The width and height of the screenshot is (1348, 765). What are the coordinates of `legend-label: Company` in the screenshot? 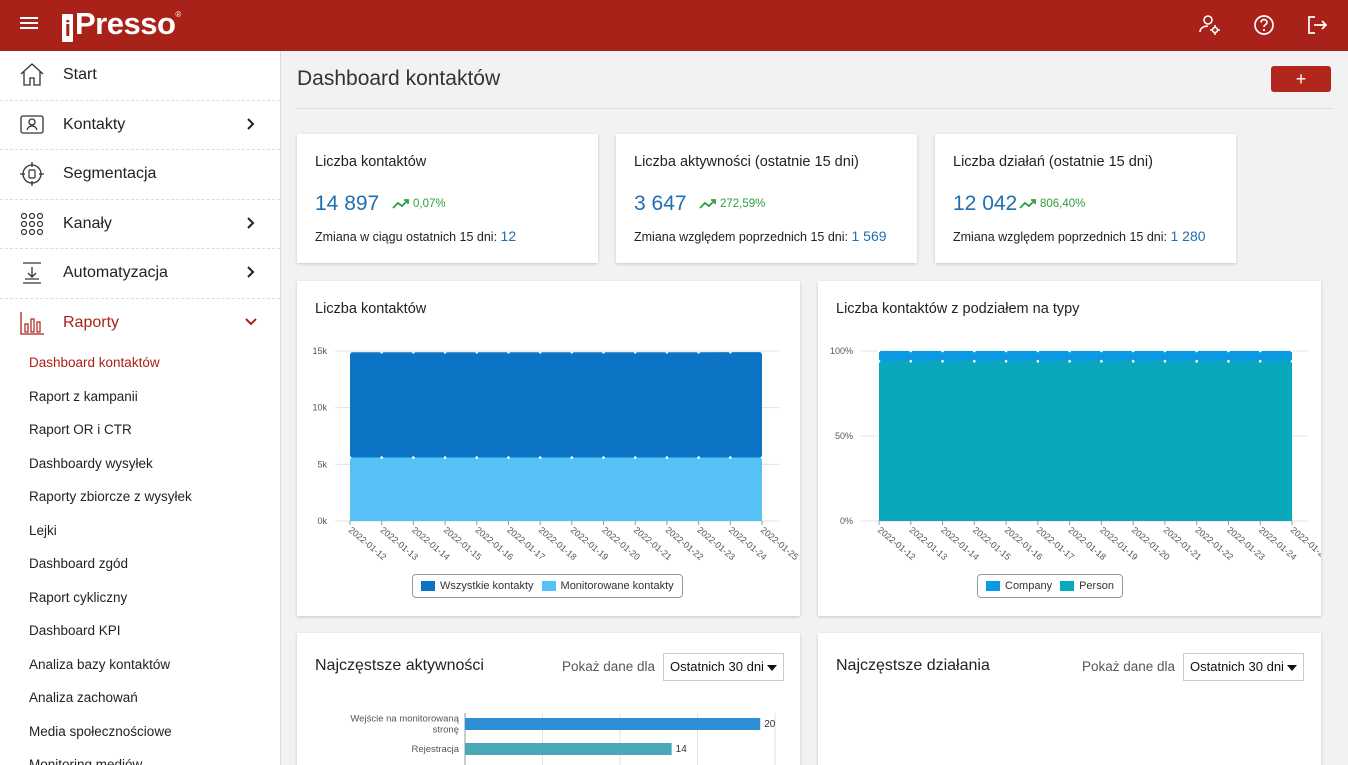 It's located at (1029, 586).